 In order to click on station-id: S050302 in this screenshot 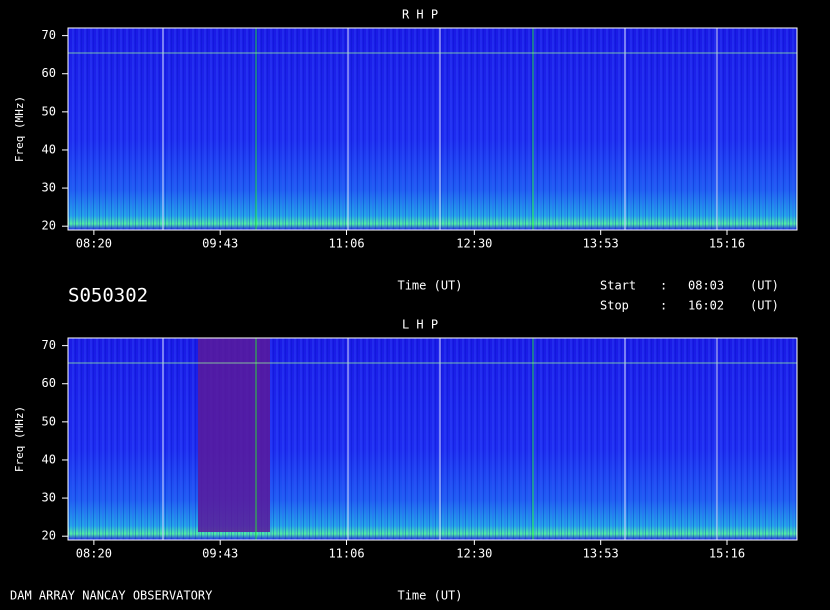, I will do `click(108, 296)`.